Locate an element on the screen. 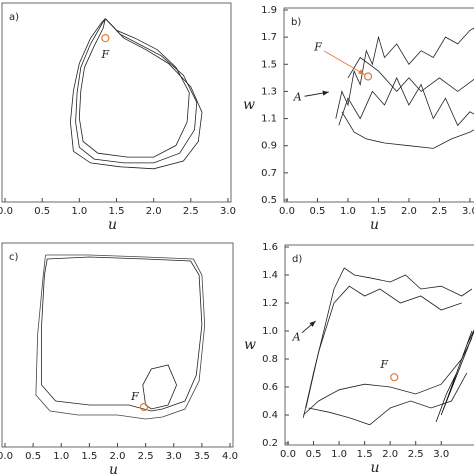 The width and height of the screenshot is (474, 474). y-tick-label: 1.3 is located at coordinates (269, 91).